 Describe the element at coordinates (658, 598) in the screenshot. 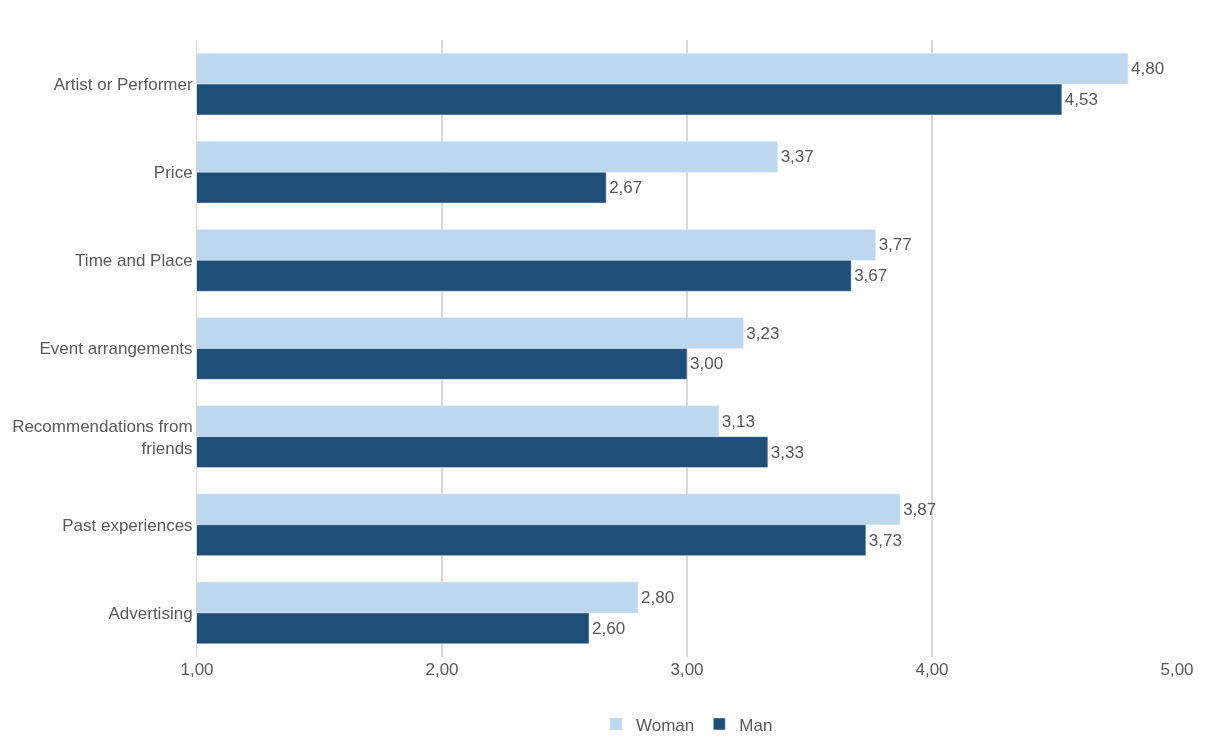

I see `data-label: 2,80` at that location.